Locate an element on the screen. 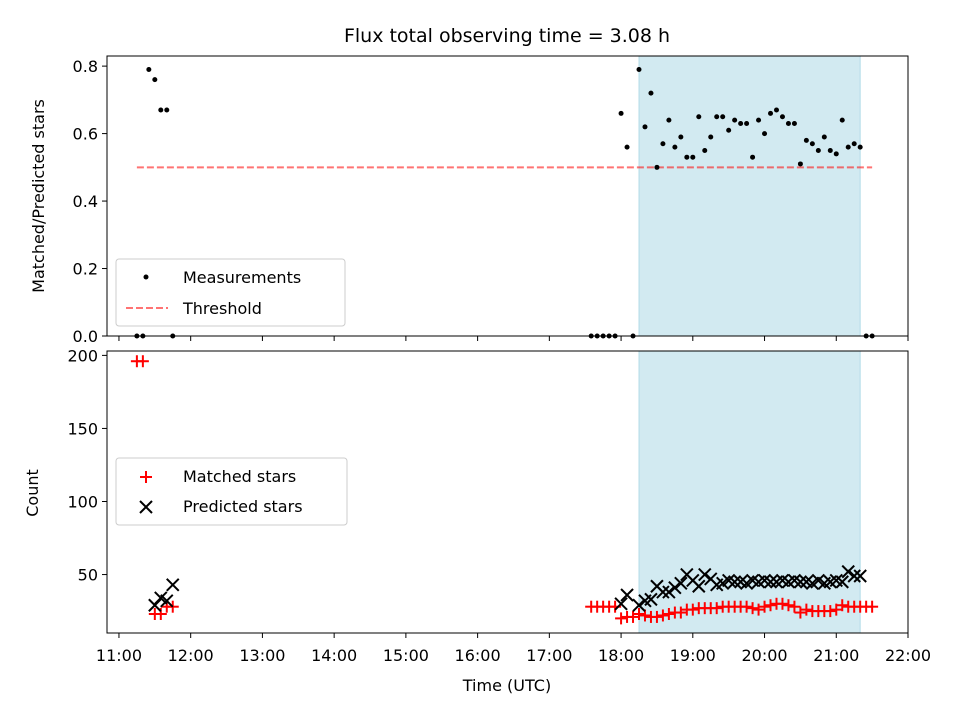  top-shaded-span-rect is located at coordinates (749, 196).